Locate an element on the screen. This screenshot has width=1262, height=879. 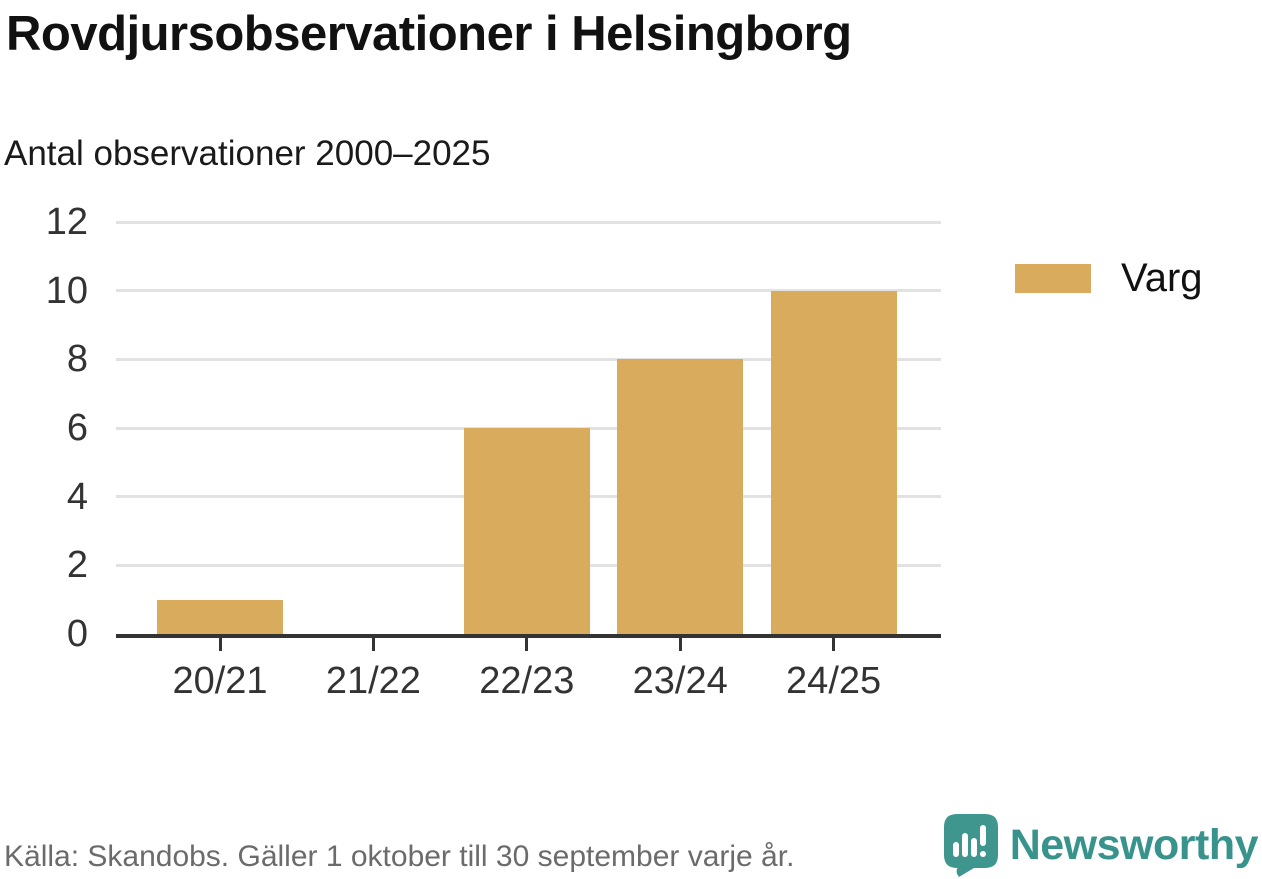
chart-legend: Varg is located at coordinates (1109, 278).